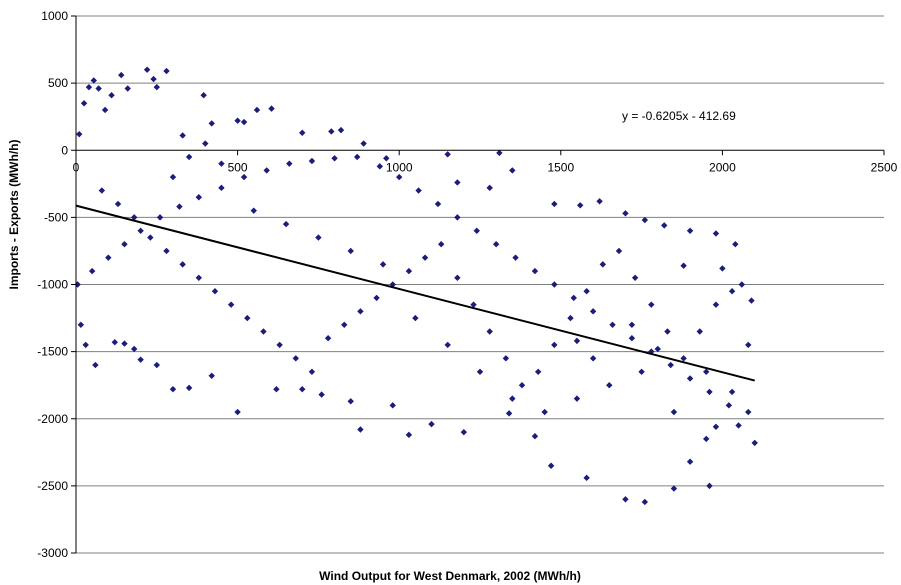  What do you see at coordinates (722, 167) in the screenshot?
I see `x-tick-label: 2000` at bounding box center [722, 167].